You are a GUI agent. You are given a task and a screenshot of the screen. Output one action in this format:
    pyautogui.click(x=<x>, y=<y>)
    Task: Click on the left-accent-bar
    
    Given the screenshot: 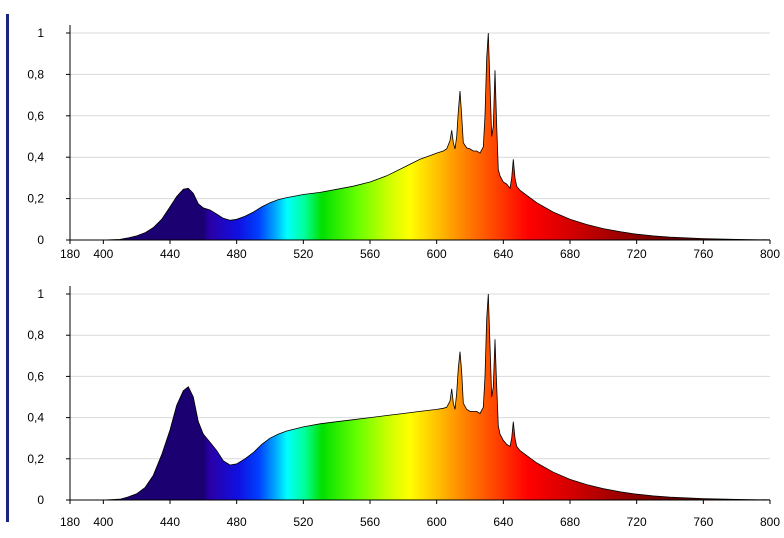 What is the action you would take?
    pyautogui.click(x=7, y=268)
    